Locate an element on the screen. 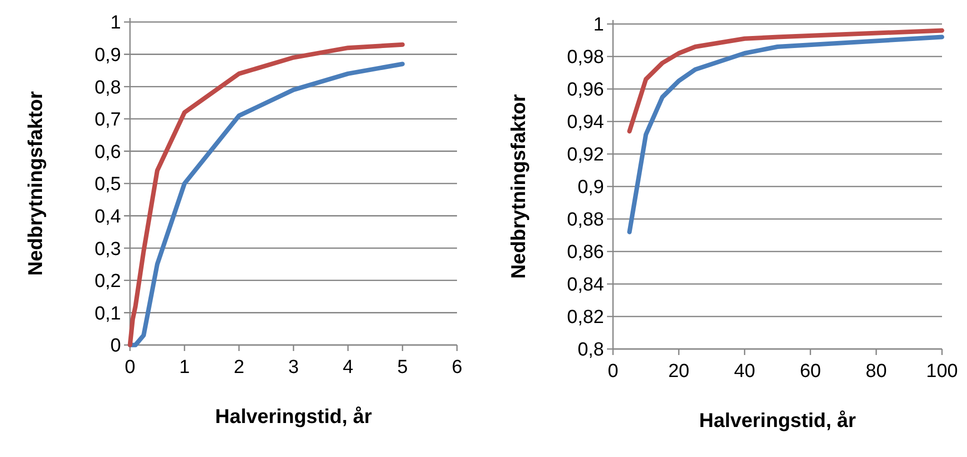 The height and width of the screenshot is (457, 967). y-tick-label: 0,98 is located at coordinates (585, 57).